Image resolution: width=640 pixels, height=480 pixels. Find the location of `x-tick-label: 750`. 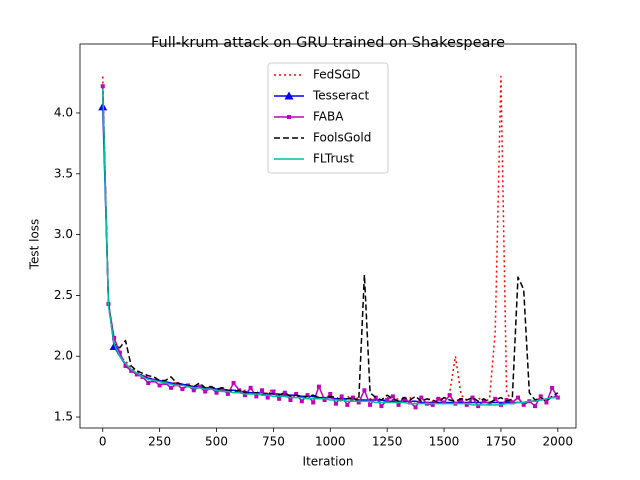

x-tick-label: 750 is located at coordinates (273, 442).